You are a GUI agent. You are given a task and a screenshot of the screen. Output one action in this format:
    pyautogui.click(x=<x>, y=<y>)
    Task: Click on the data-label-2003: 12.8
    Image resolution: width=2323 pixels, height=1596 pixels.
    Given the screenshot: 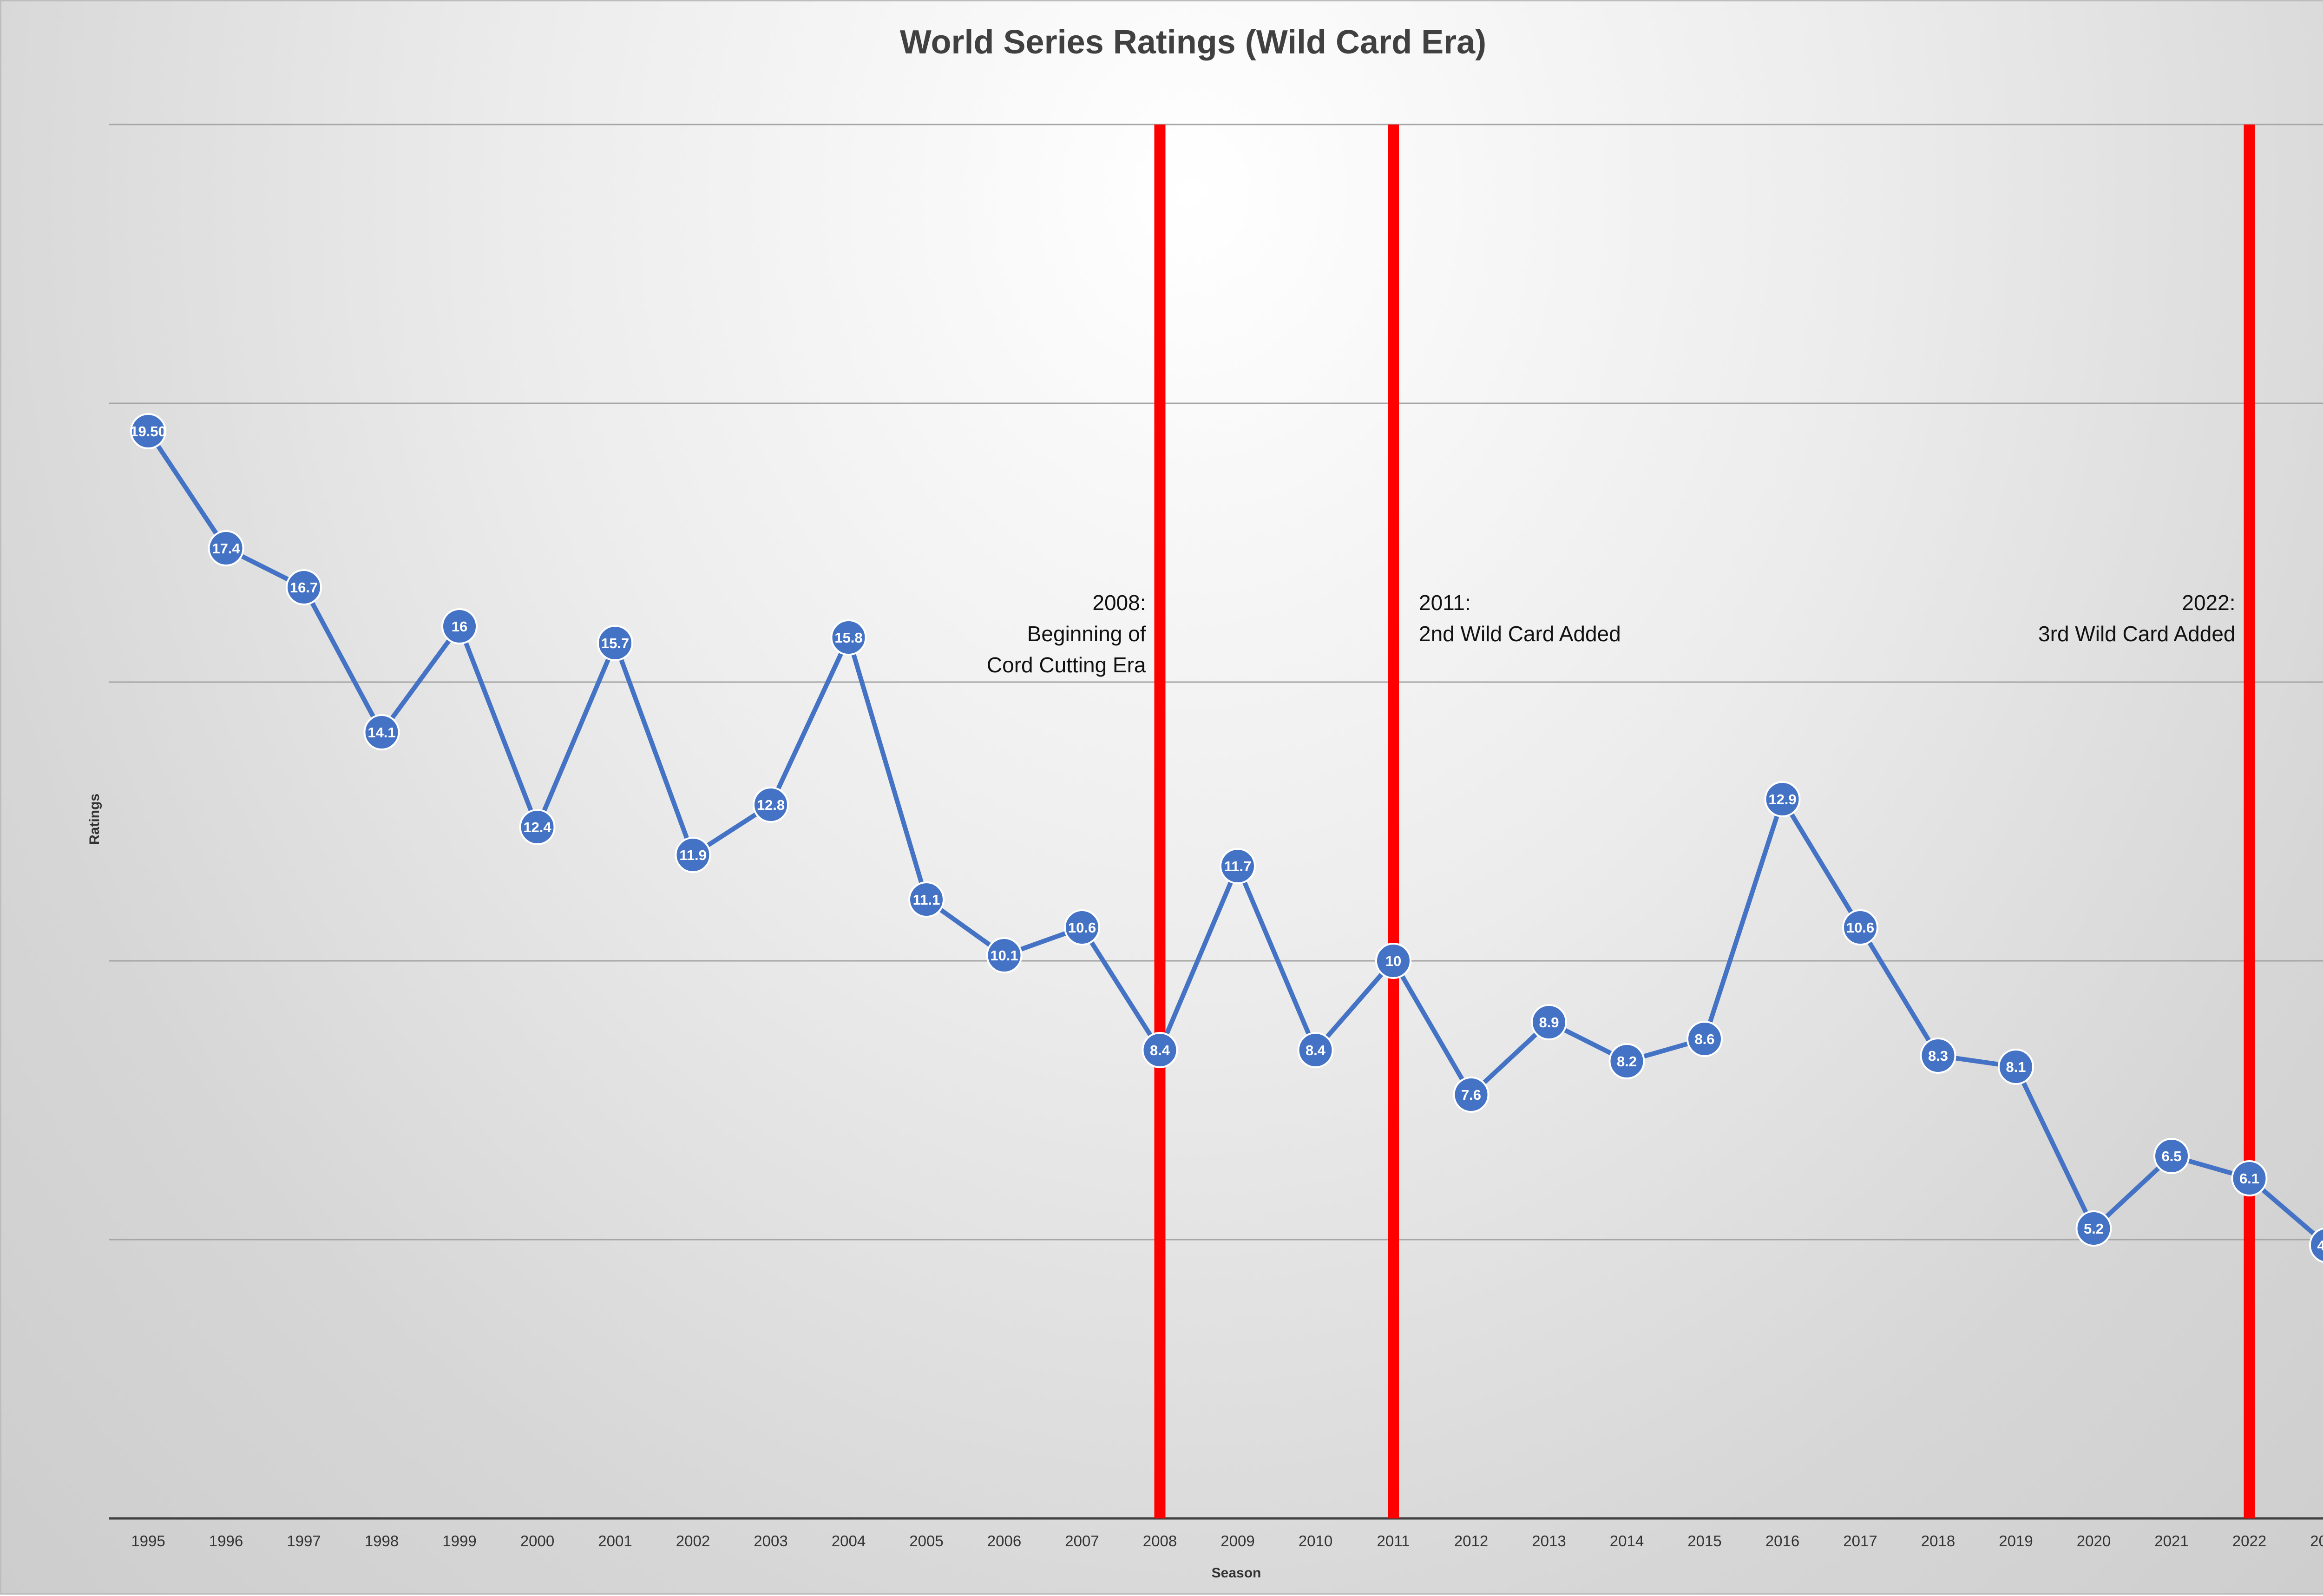 What is the action you would take?
    pyautogui.click(x=771, y=805)
    